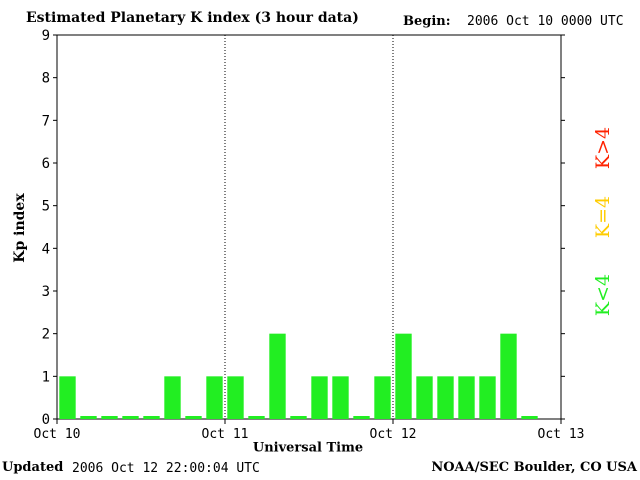 The image size is (640, 480). I want to click on y-tick-label: 7, so click(46, 121).